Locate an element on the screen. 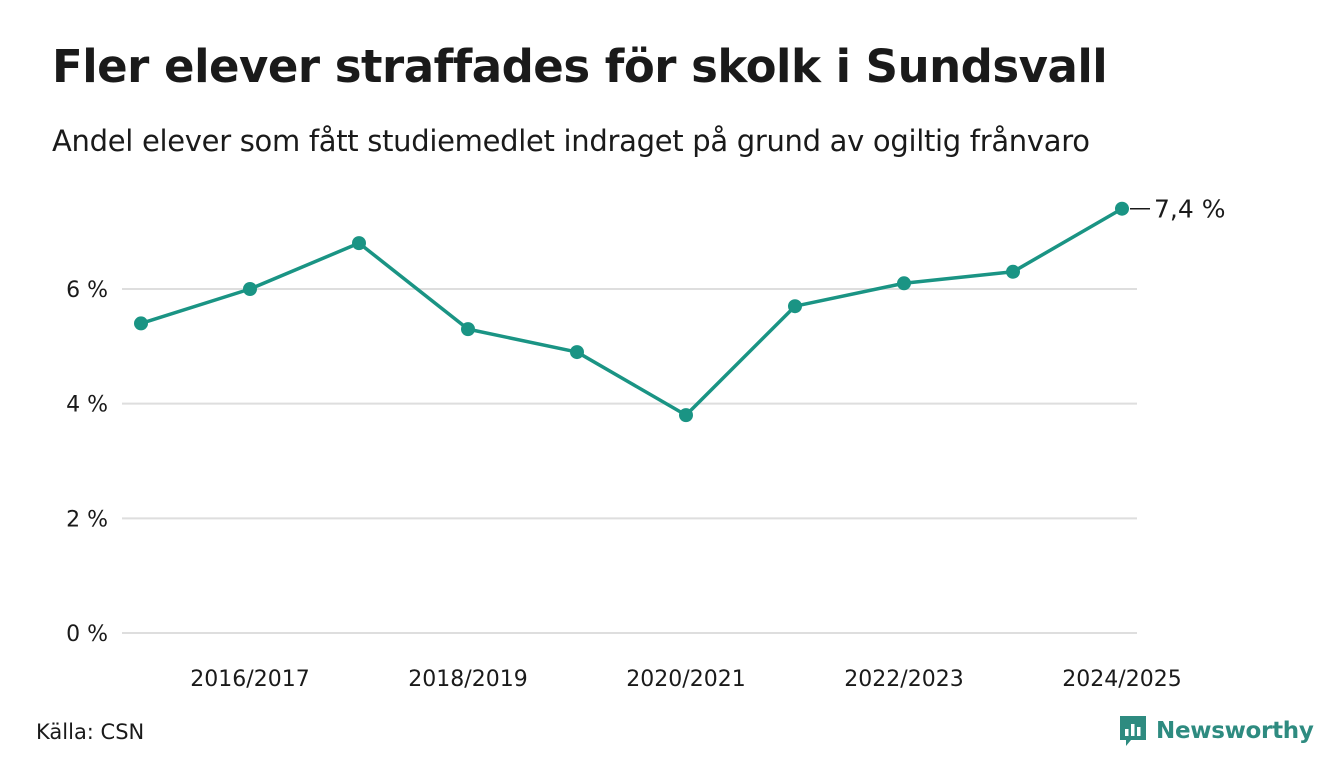  x-tick-label: 2024/2025 is located at coordinates (1121, 679).